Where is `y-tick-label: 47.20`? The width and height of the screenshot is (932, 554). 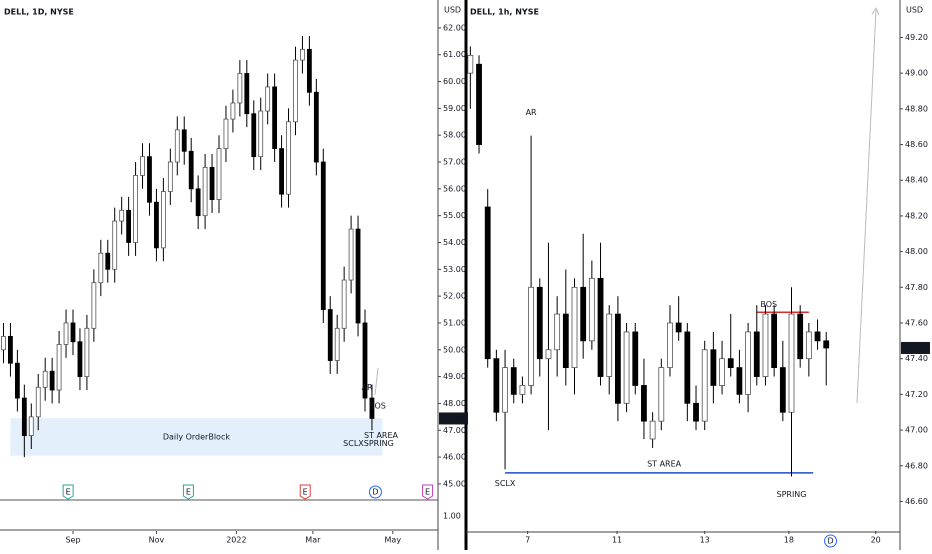 y-tick-label: 47.20 is located at coordinates (916, 394).